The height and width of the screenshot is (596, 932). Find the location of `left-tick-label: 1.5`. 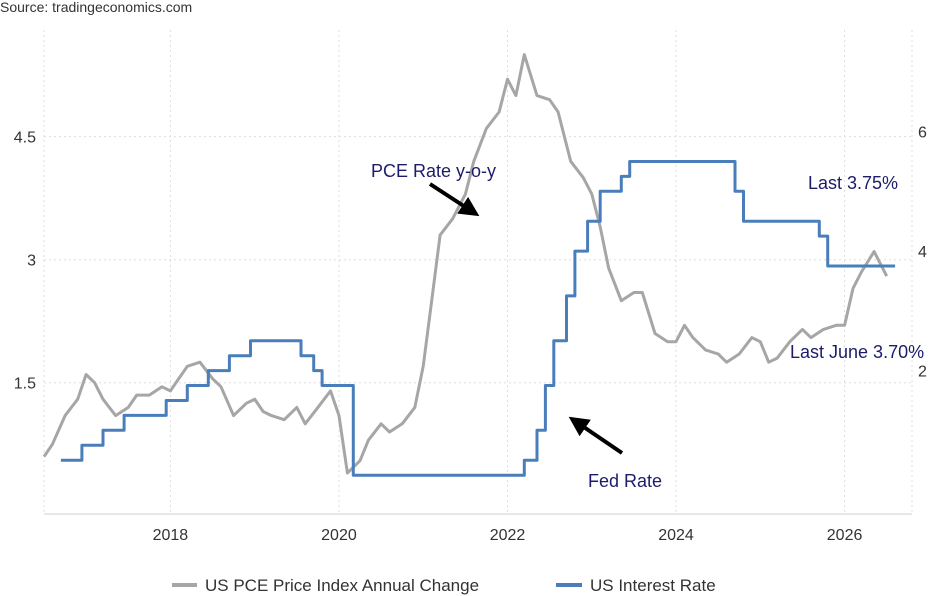

left-tick-label: 1.5 is located at coordinates (25, 384).